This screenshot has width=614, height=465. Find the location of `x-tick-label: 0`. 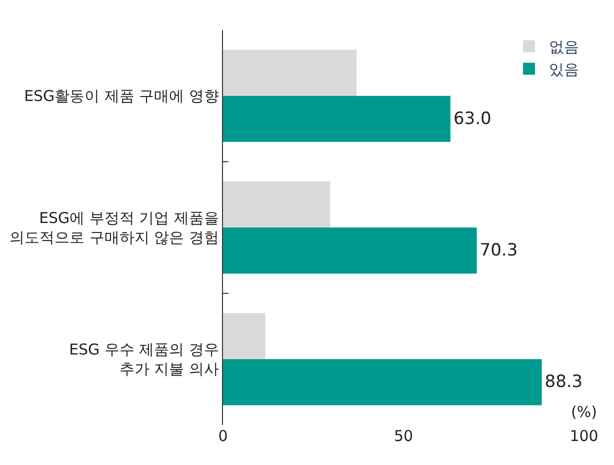

x-tick-label: 0 is located at coordinates (223, 436).